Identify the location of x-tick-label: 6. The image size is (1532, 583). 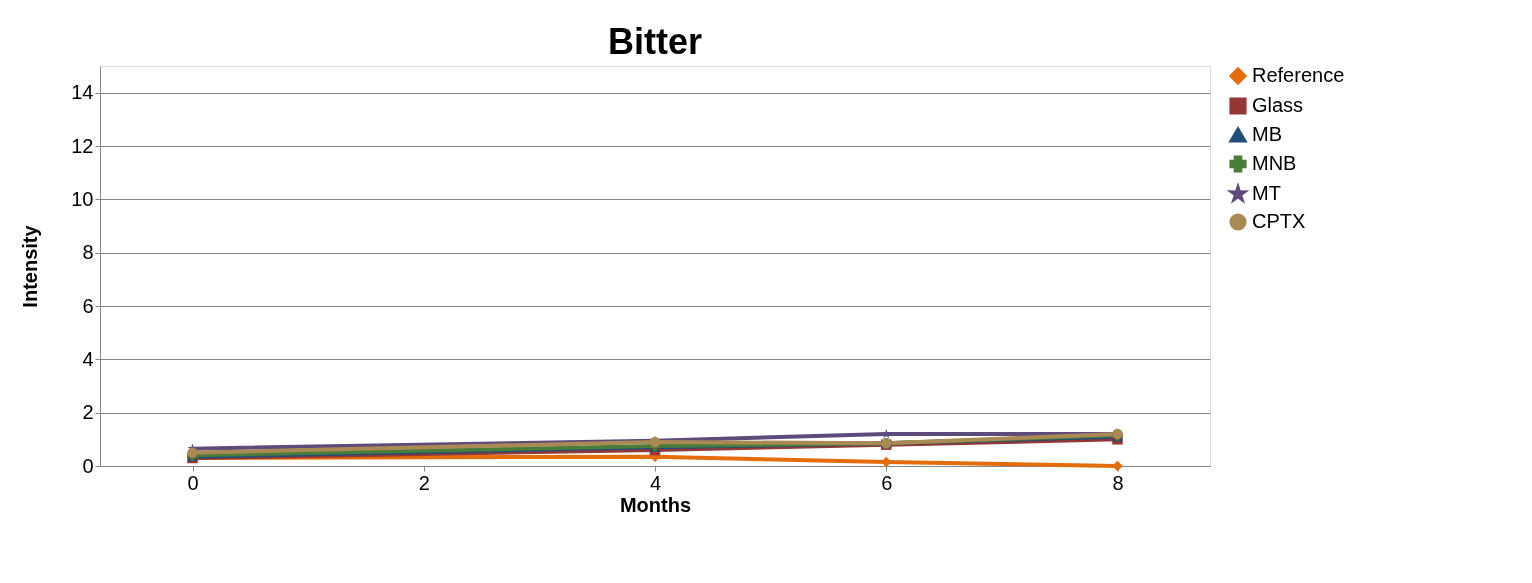
(887, 482).